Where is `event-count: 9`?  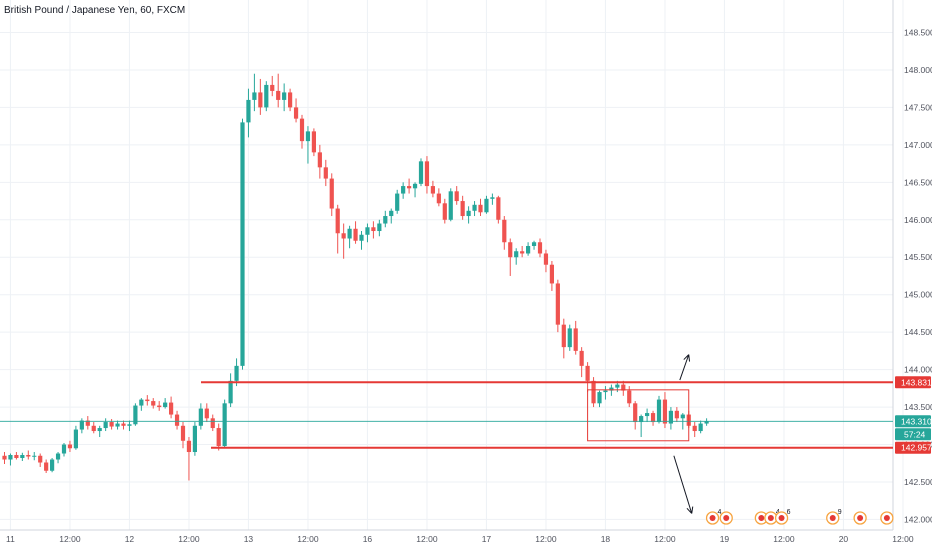 event-count: 9 is located at coordinates (840, 512).